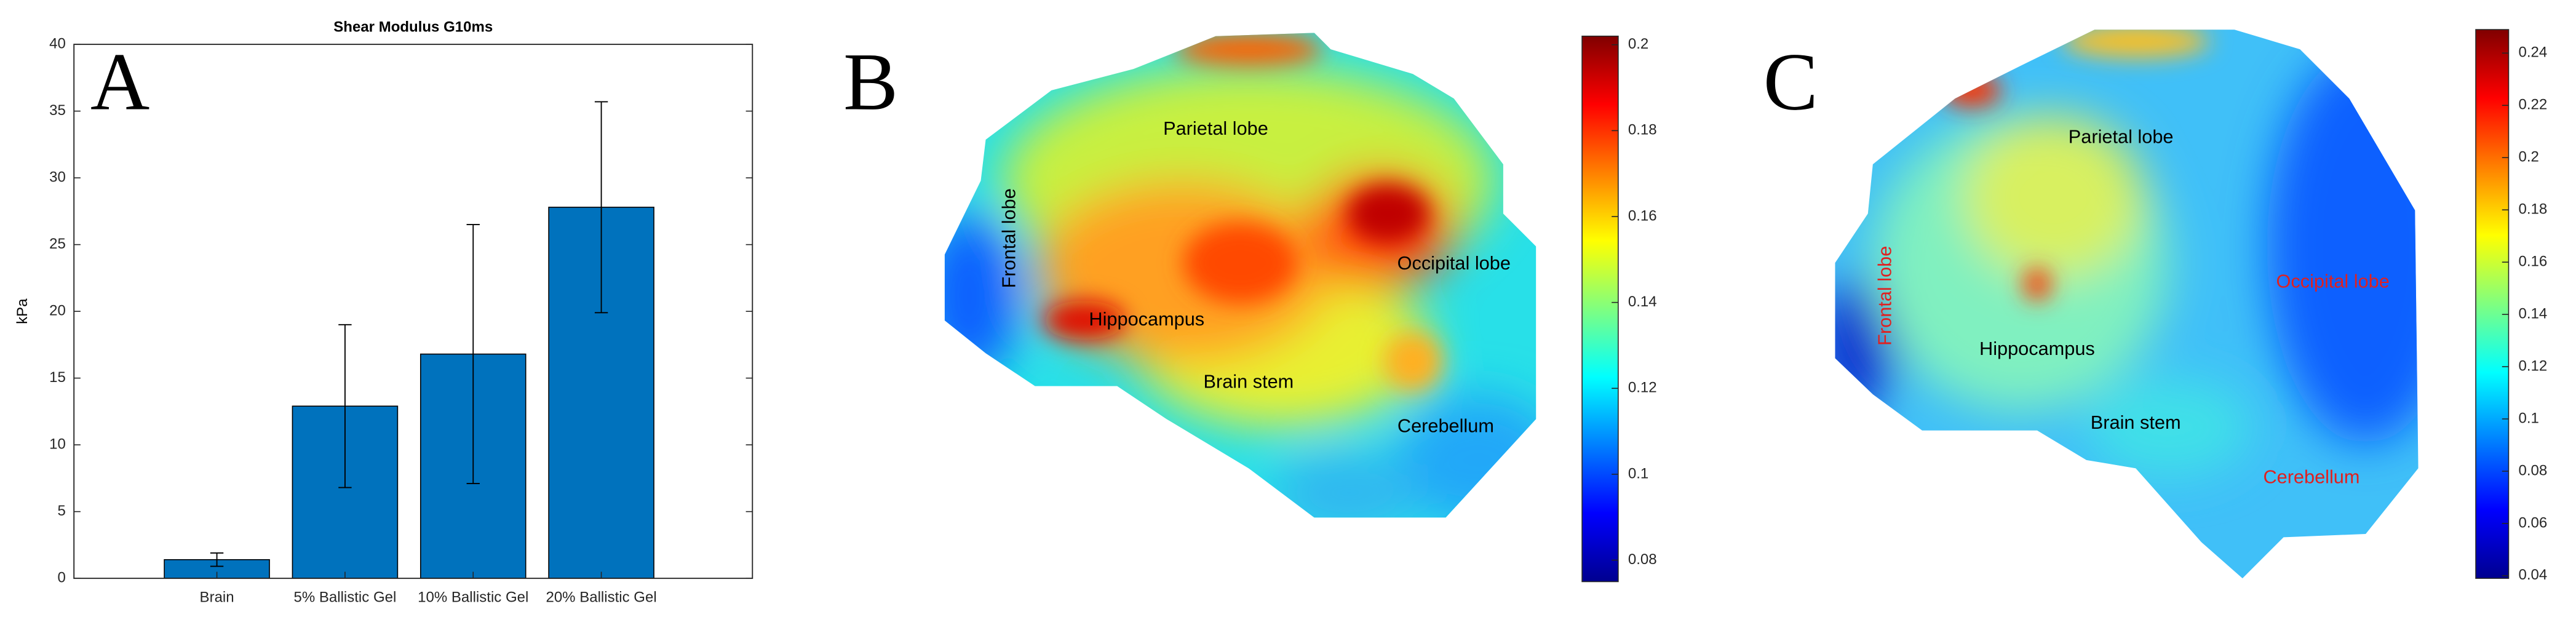  Describe the element at coordinates (601, 597) in the screenshot. I see `x-tick-label: 20% Ballistic Gel` at that location.